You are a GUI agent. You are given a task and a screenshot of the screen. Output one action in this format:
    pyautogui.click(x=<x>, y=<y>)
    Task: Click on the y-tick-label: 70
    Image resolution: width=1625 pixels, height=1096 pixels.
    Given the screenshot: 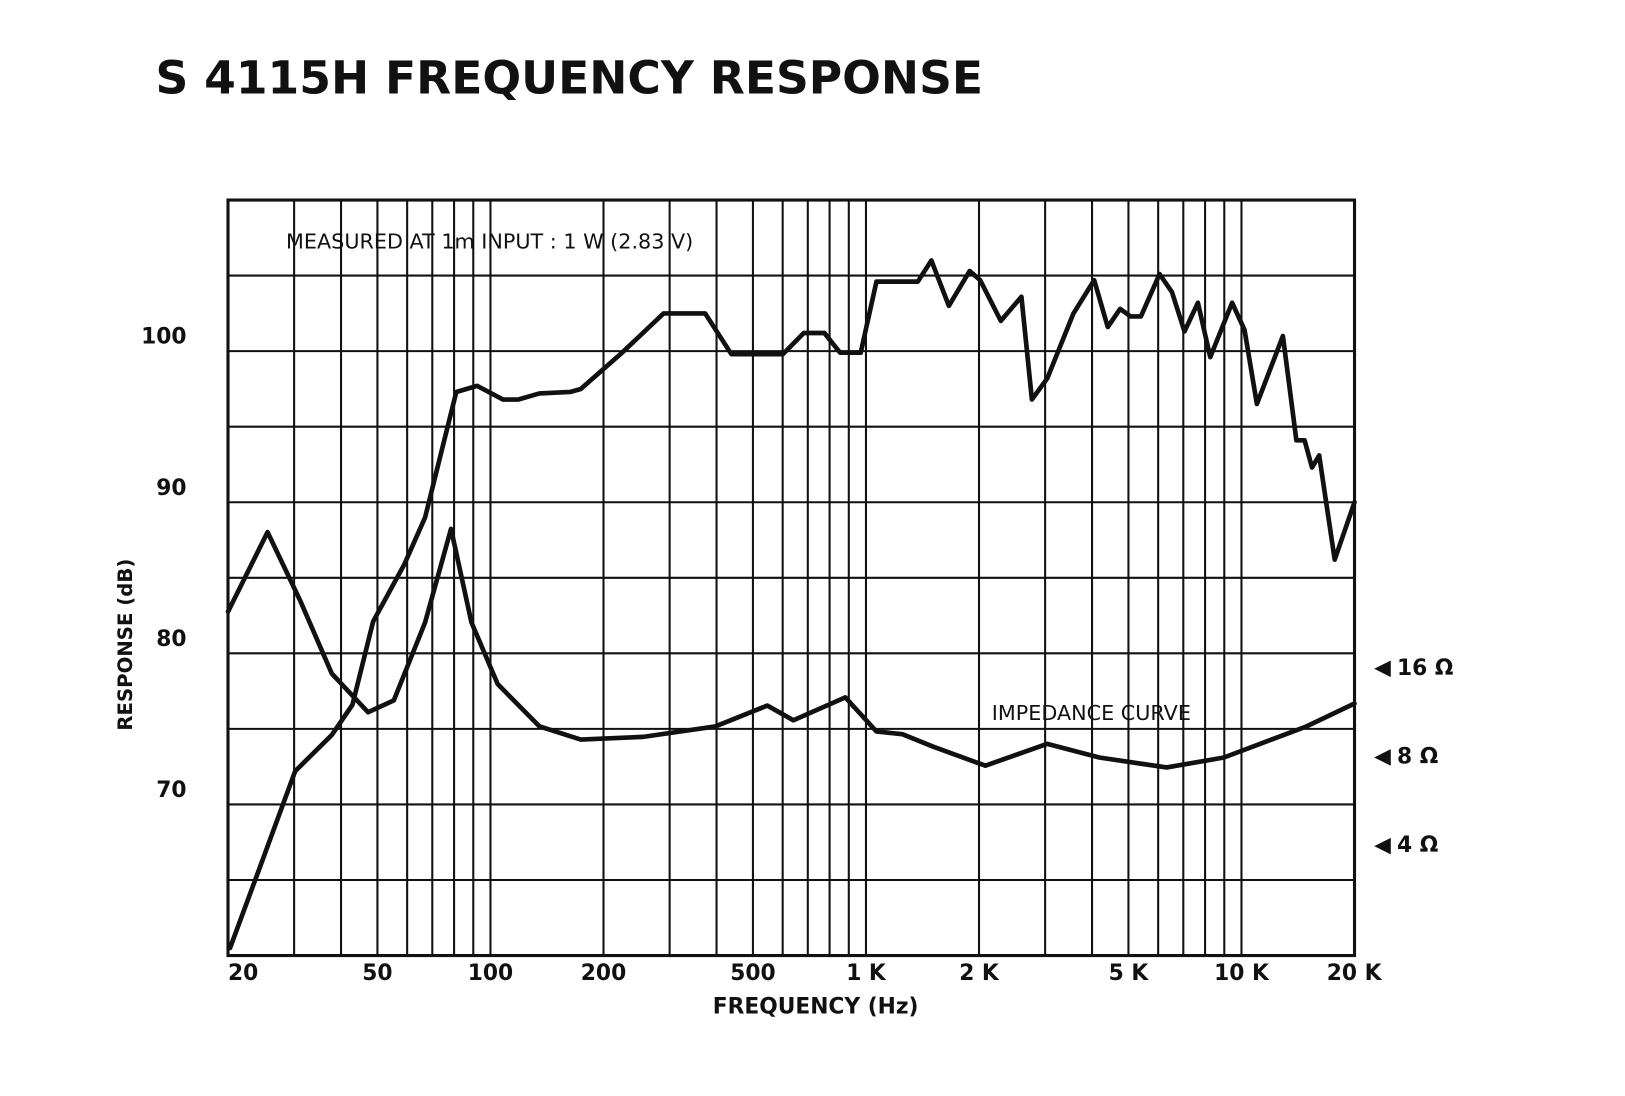 What is the action you would take?
    pyautogui.click(x=171, y=790)
    